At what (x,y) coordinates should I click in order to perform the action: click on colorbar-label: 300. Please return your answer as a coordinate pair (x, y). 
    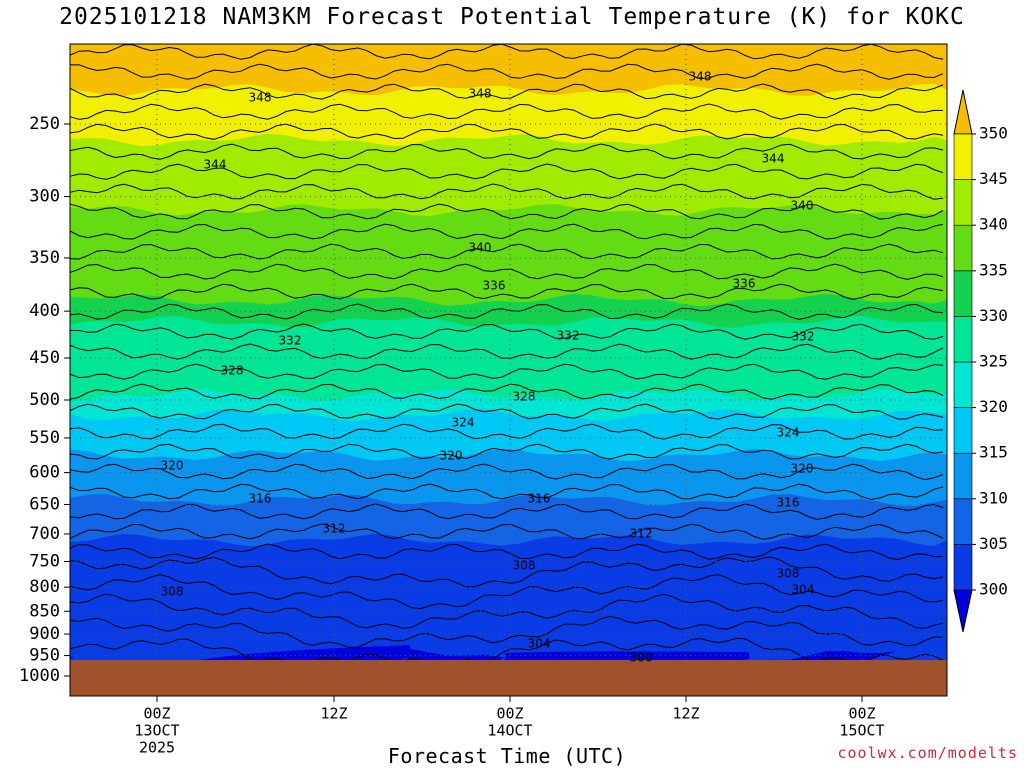
    Looking at the image, I should click on (993, 589).